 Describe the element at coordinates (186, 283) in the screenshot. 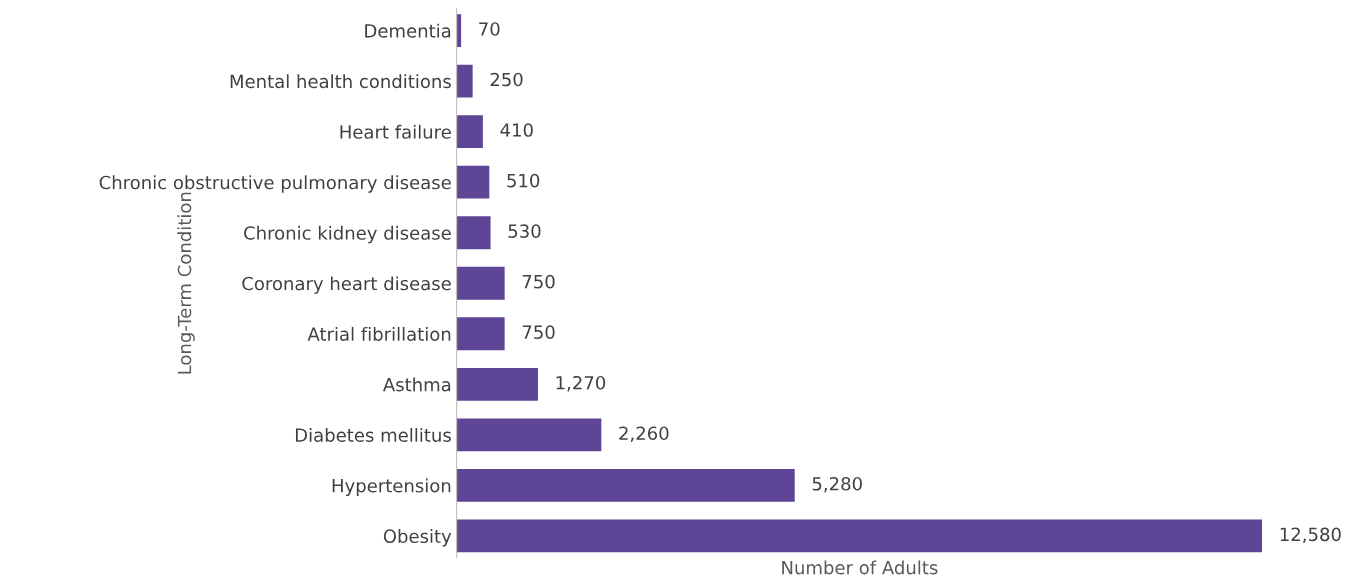

I see `y-axis-title: Long-Term Condition` at that location.